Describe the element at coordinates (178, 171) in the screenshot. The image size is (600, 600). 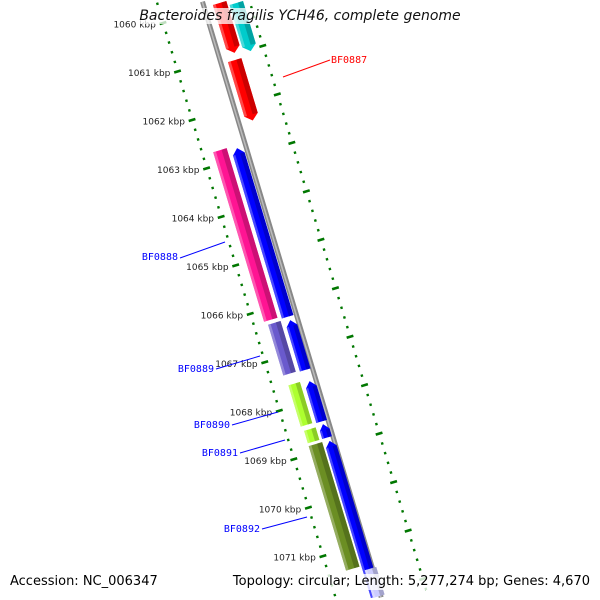
I see `tick-label: 1063 kbp` at that location.